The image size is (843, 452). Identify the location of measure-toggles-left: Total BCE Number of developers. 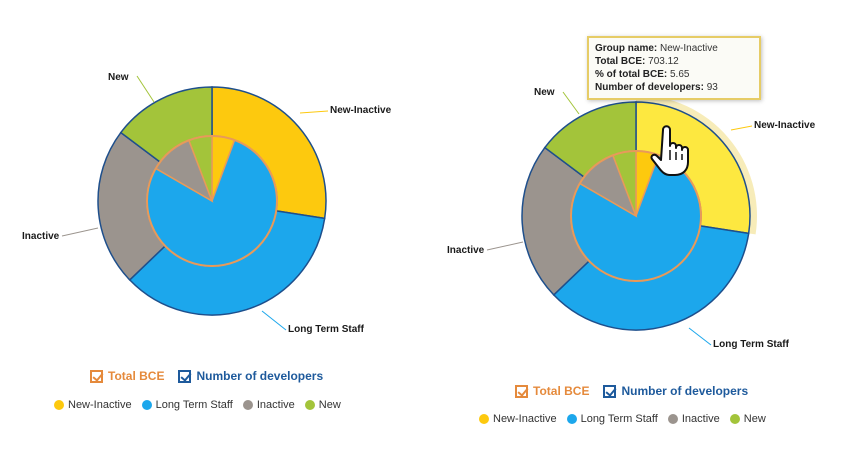
(206, 376).